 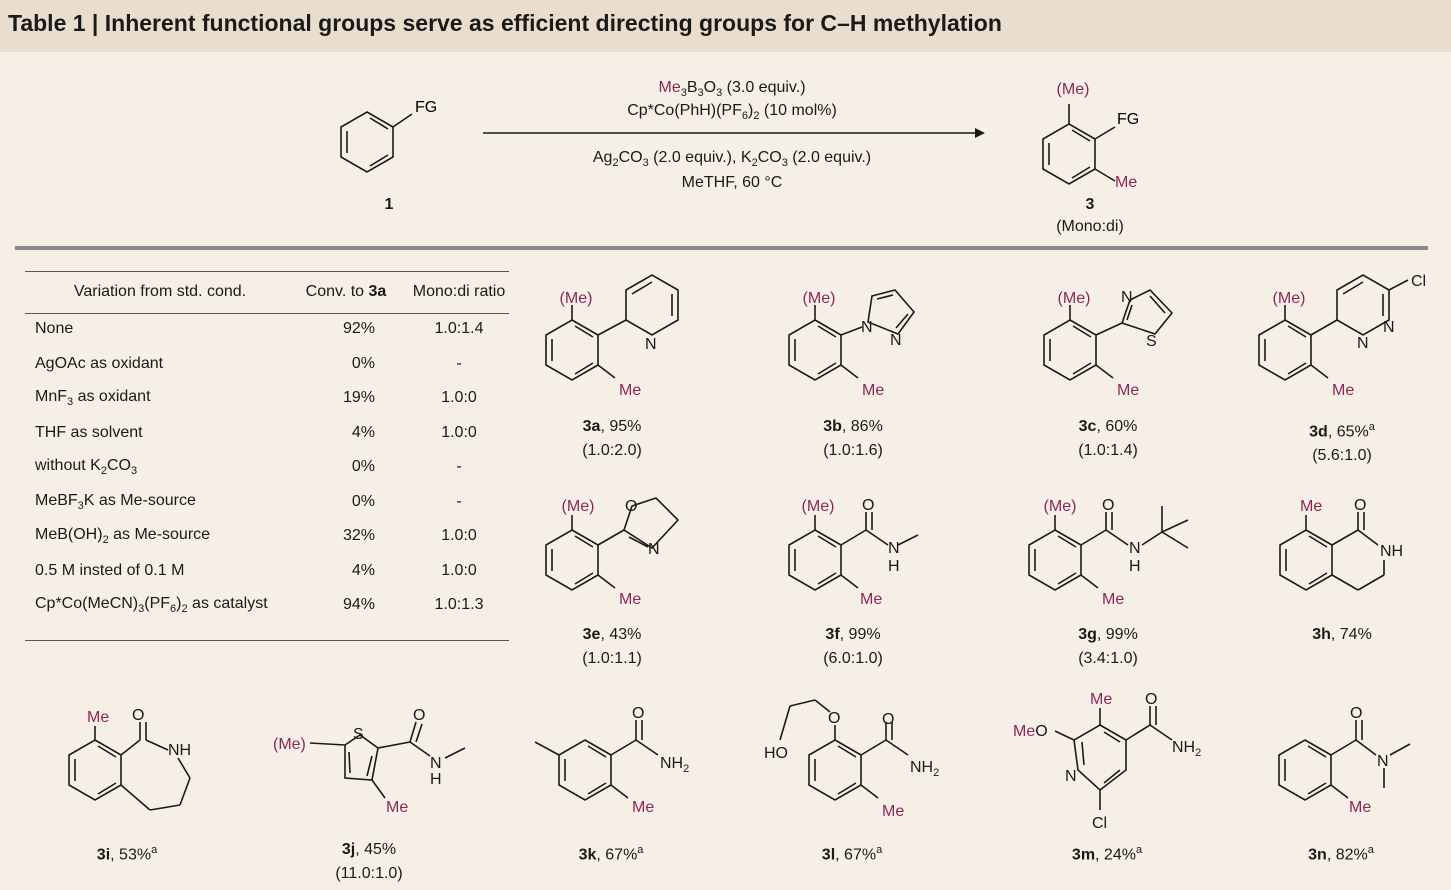 I want to click on title-bar, so click(x=725, y=26).